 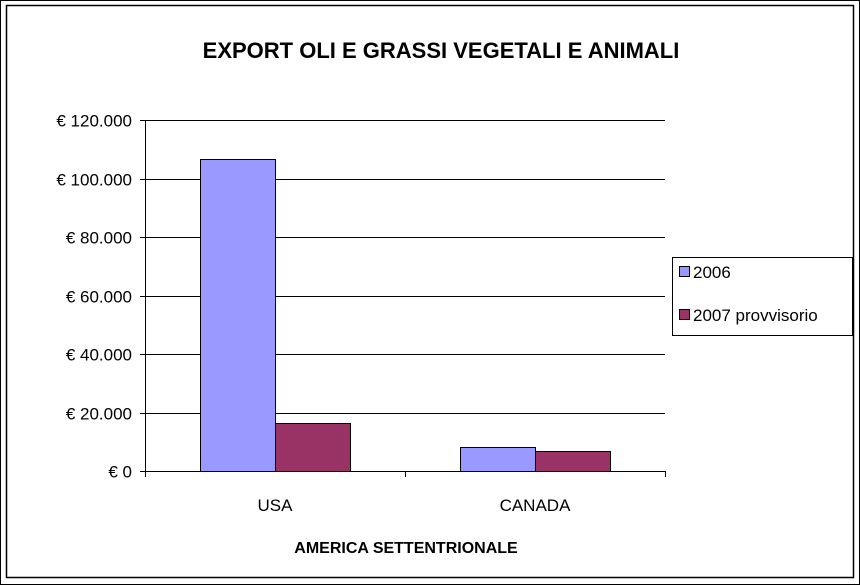 I want to click on chart-title: EXPORT OLI E GRASSI VEGETALI E ANIMALI, so click(x=441, y=50).